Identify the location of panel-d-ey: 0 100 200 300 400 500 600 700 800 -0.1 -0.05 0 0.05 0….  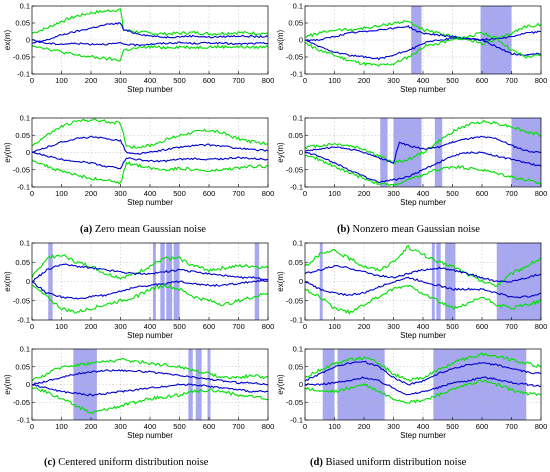
(411, 393).